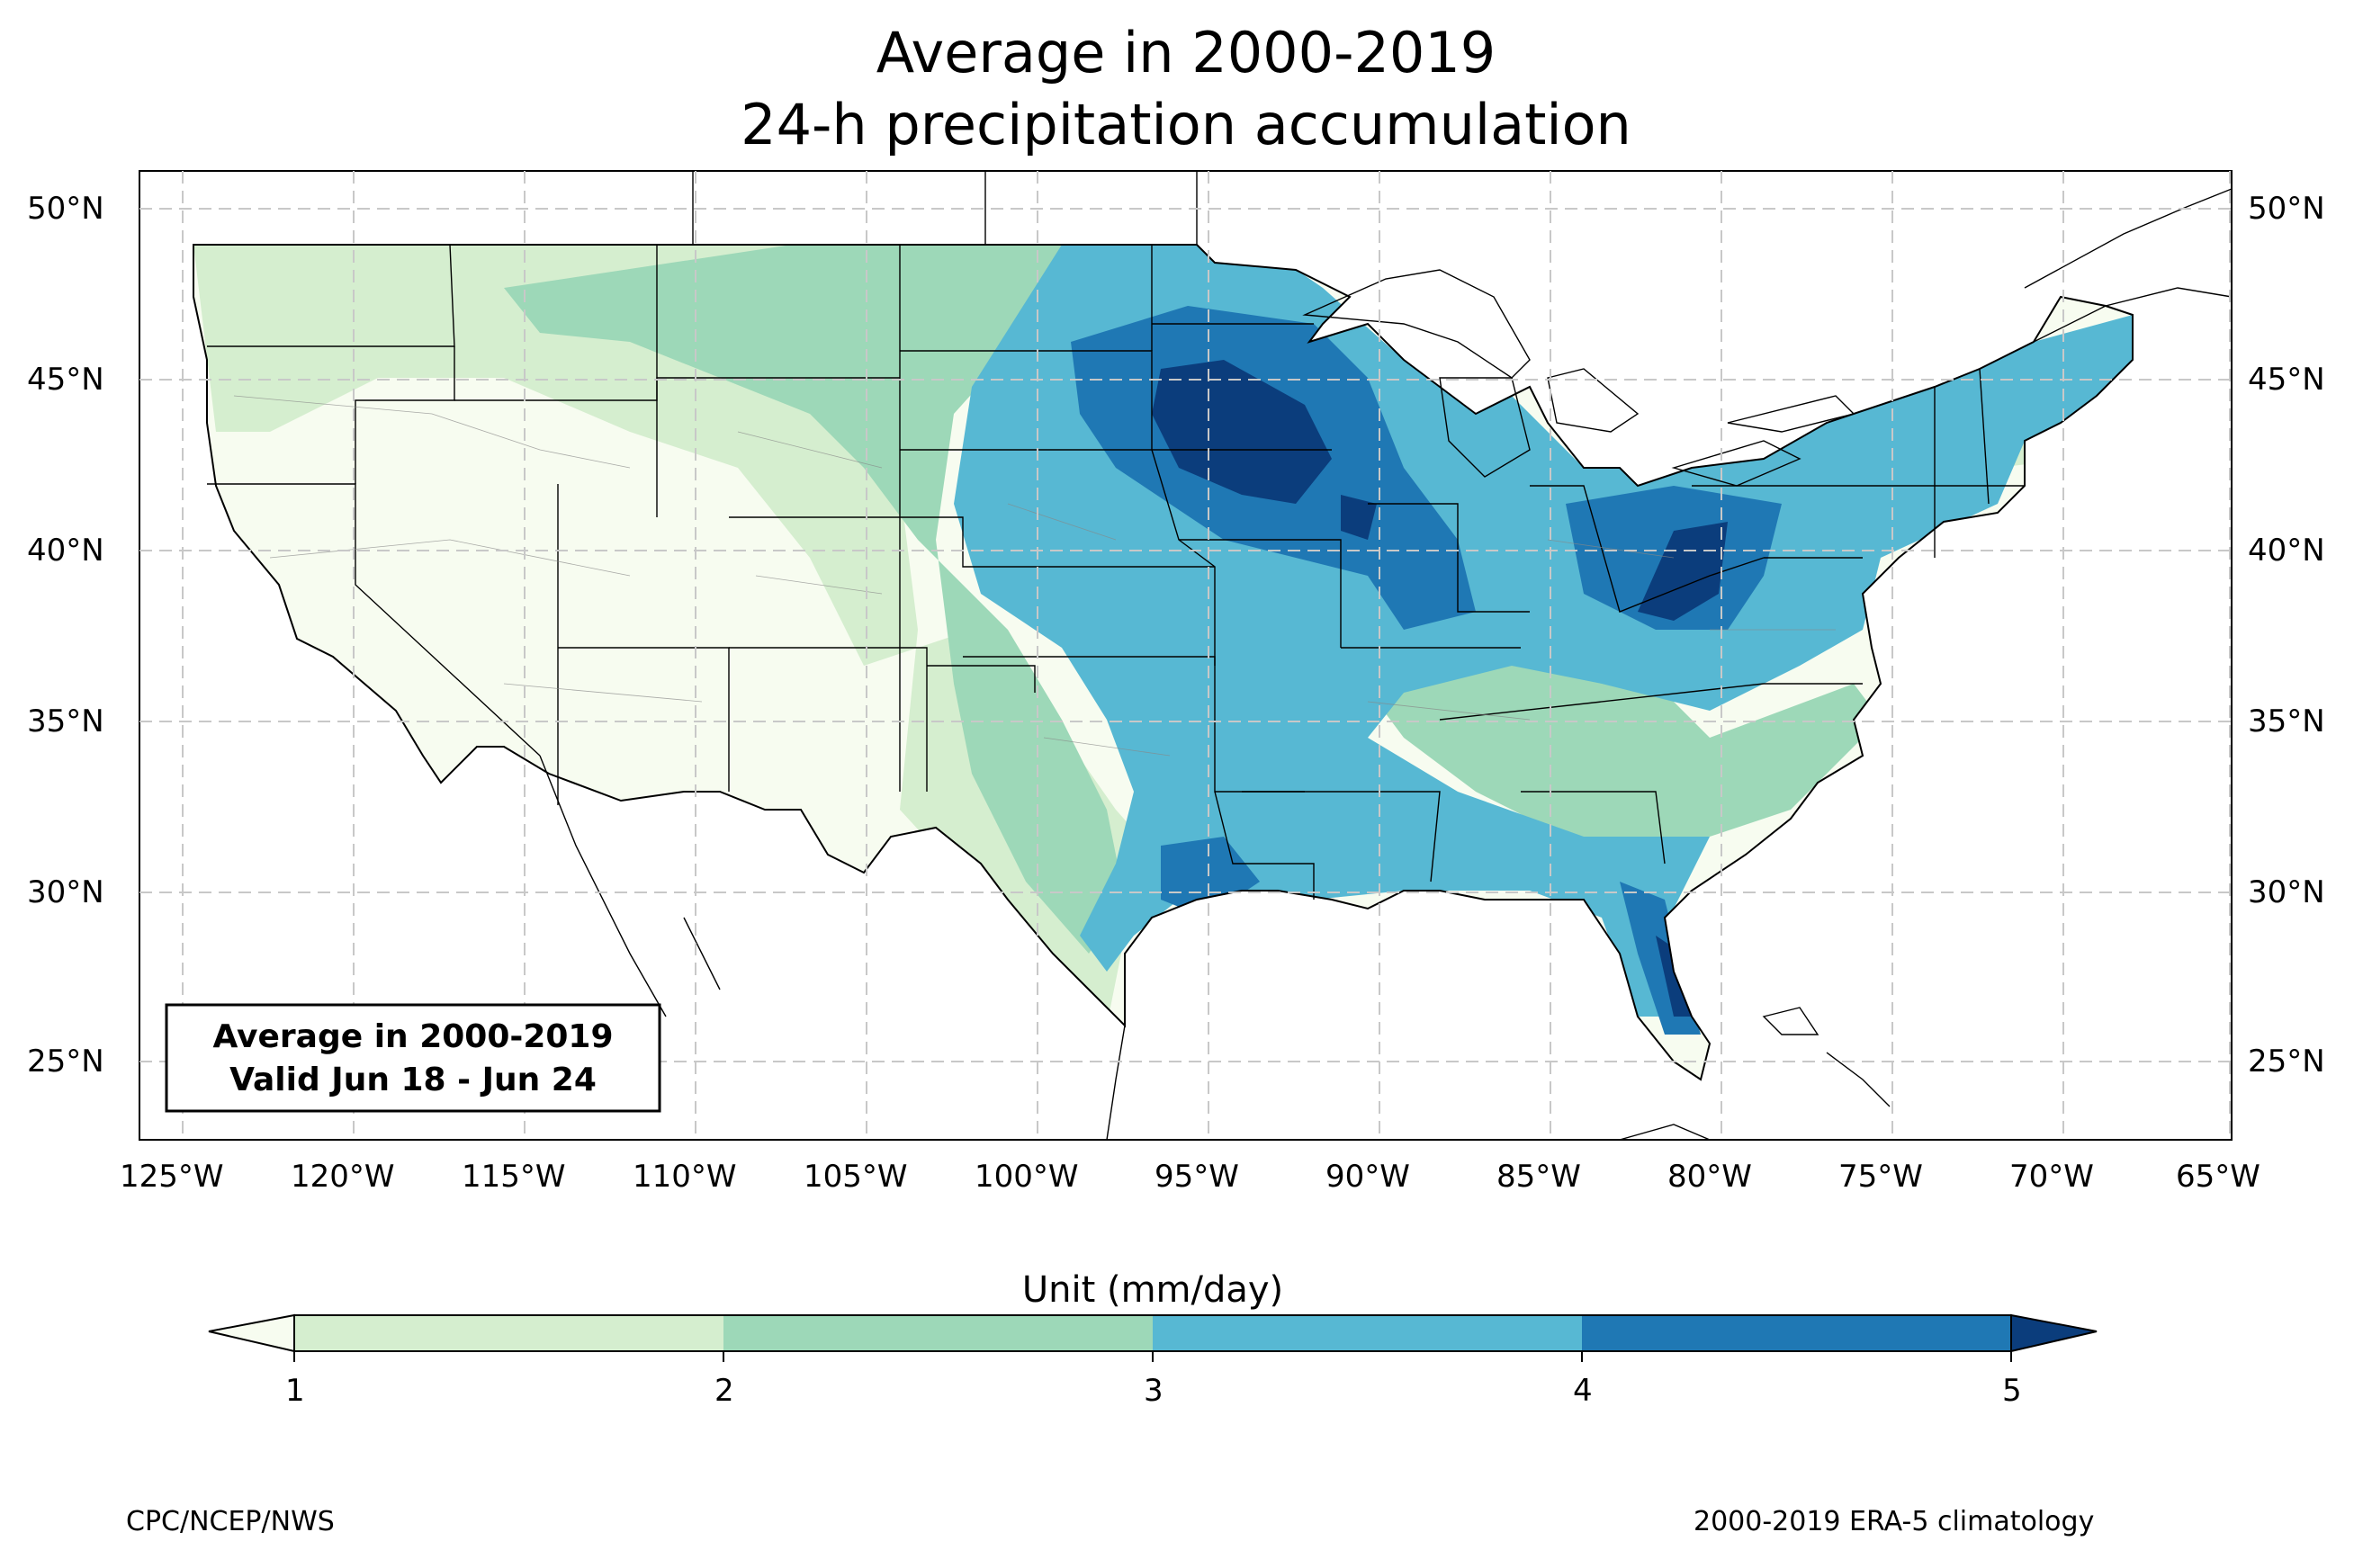  Describe the element at coordinates (1881, 1177) in the screenshot. I see `lon-label: 75°W` at that location.